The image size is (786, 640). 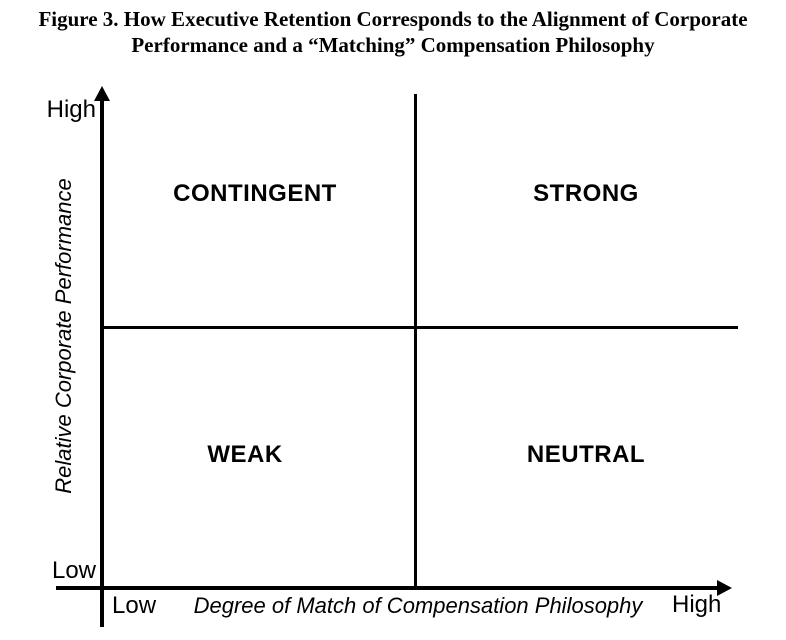 What do you see at coordinates (388, 588) in the screenshot?
I see `x-axis-line` at bounding box center [388, 588].